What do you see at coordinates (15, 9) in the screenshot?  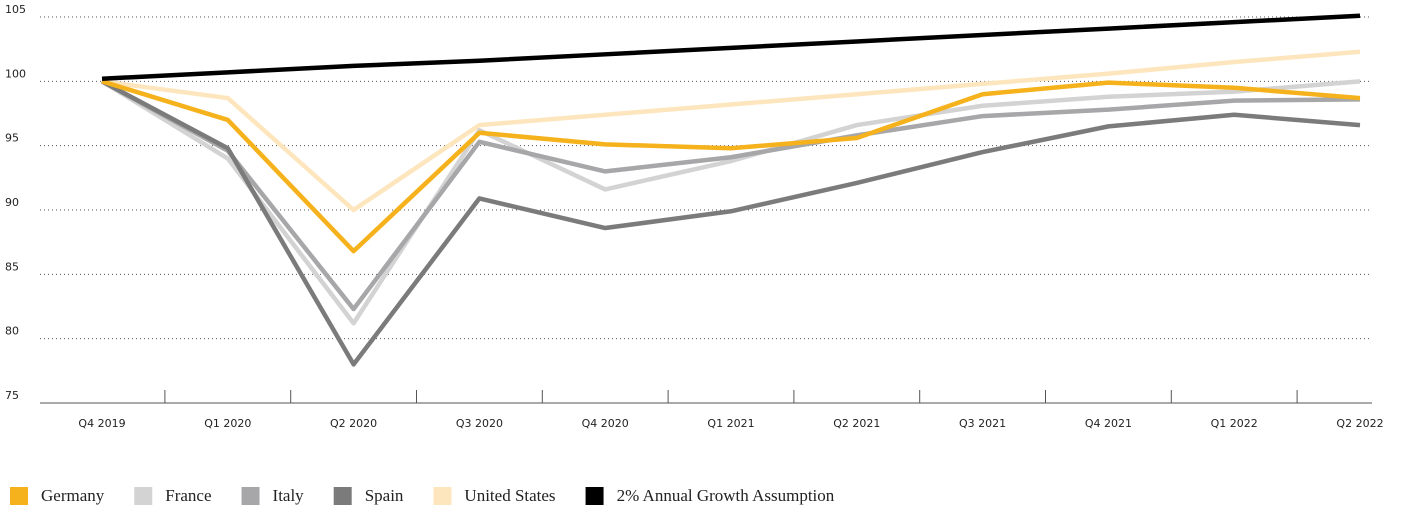 I see `y-tick-label: 105` at bounding box center [15, 9].